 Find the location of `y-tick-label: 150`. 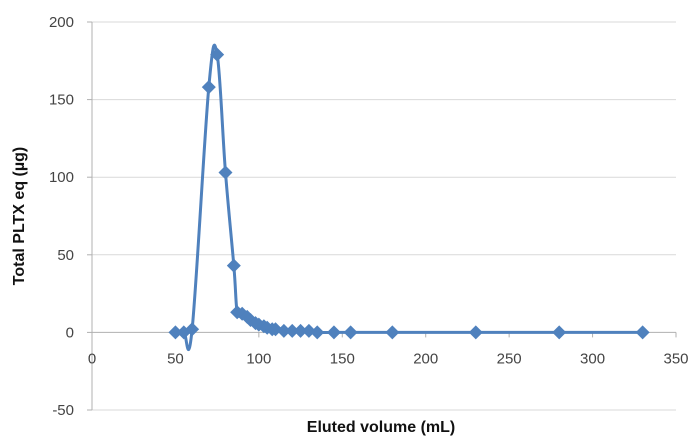

y-tick-label: 150 is located at coordinates (61, 100).